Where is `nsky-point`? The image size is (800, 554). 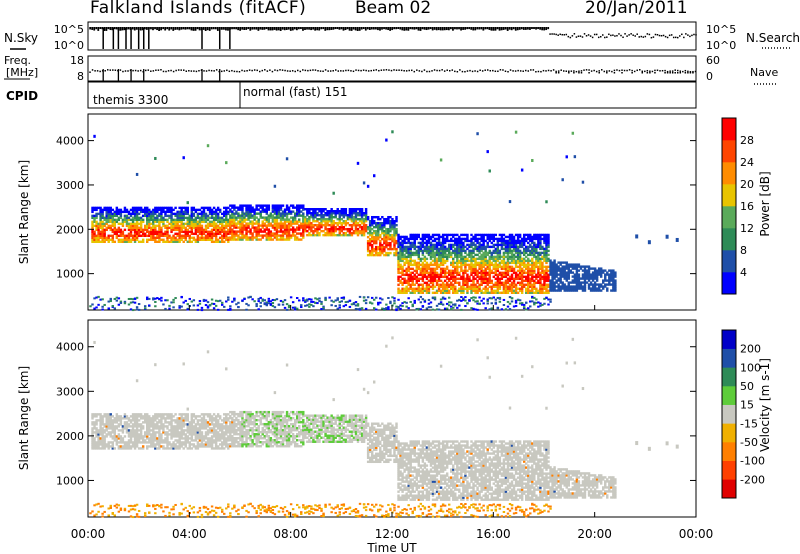 nsky-point is located at coordinates (378, 29).